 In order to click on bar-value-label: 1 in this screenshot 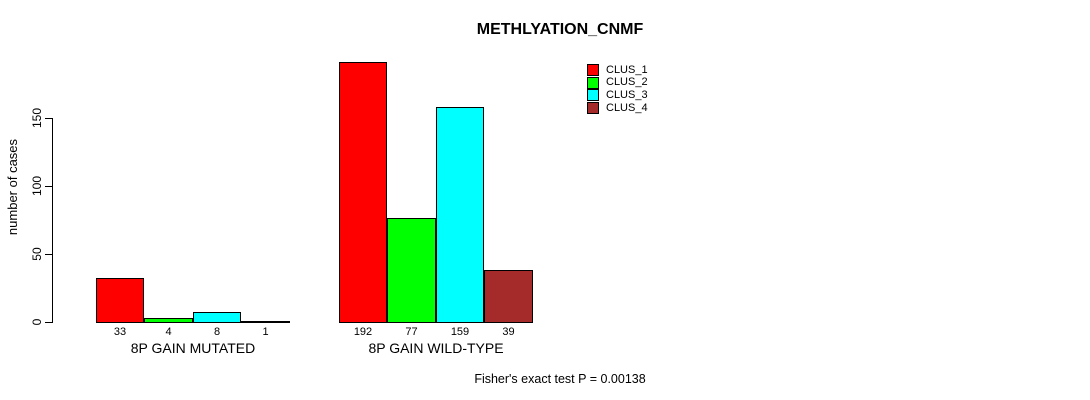, I will do `click(265, 332)`.